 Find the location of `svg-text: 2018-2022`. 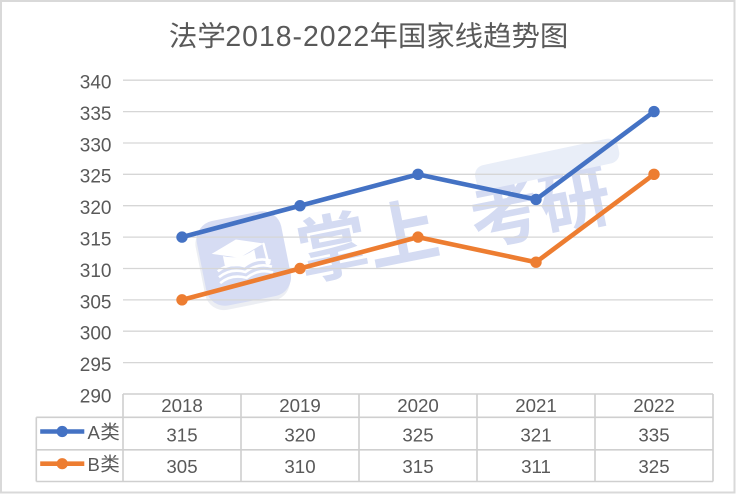

svg-text: 2018-2022 is located at coordinates (297, 37).